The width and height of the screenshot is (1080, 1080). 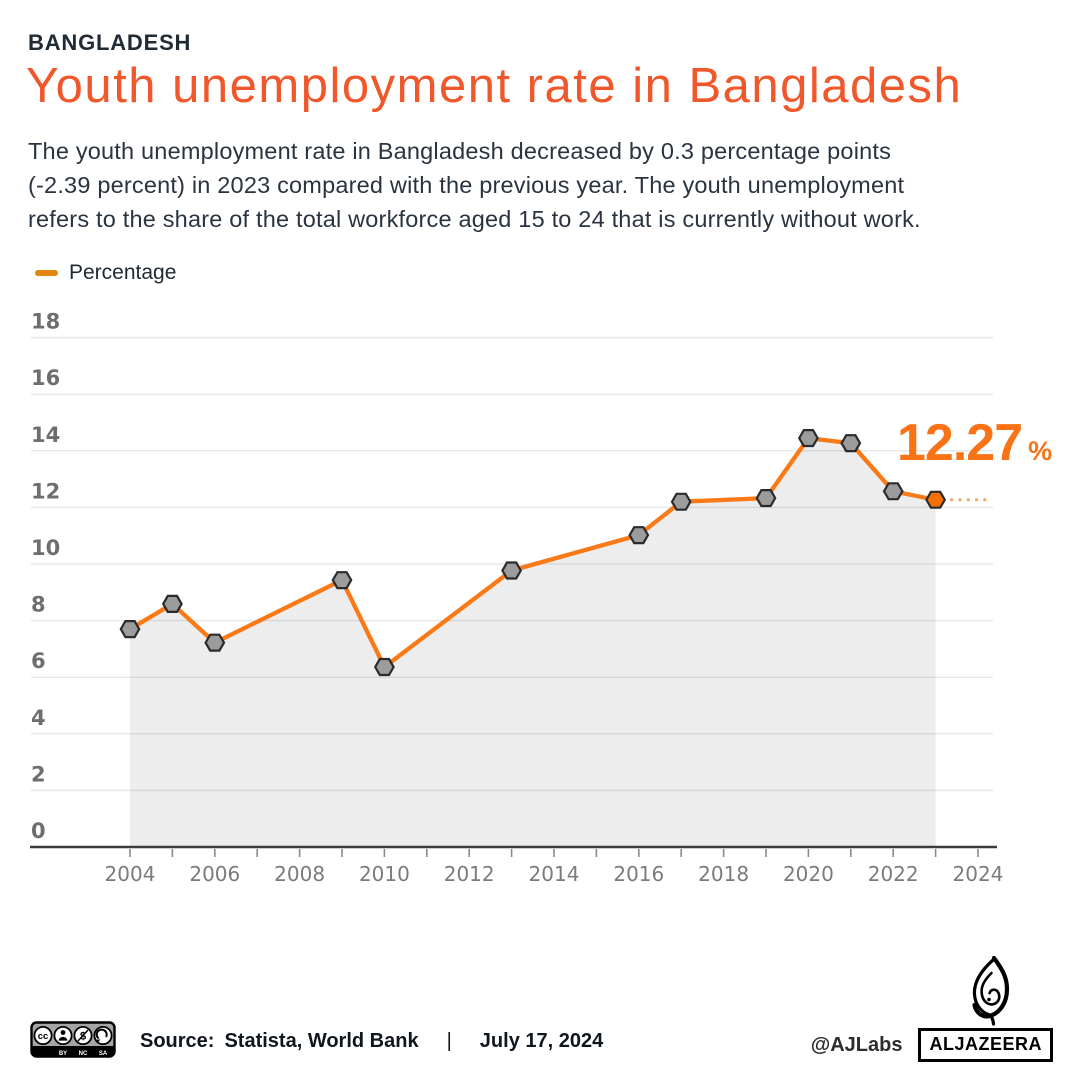 I want to click on y-axis-label-8: 8, so click(x=38, y=605).